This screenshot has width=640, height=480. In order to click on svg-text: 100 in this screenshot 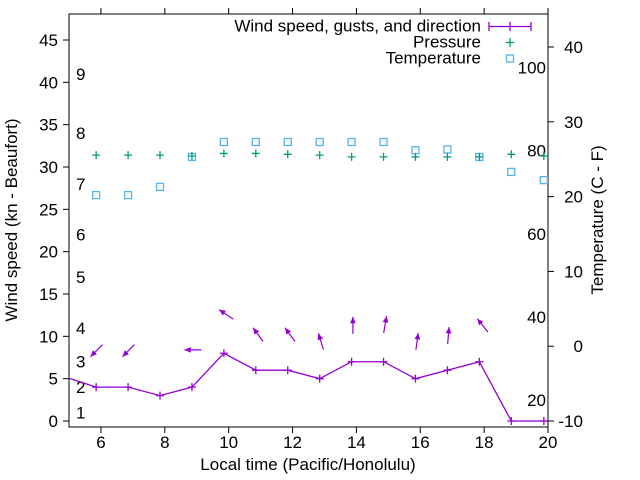, I will do `click(532, 68)`.